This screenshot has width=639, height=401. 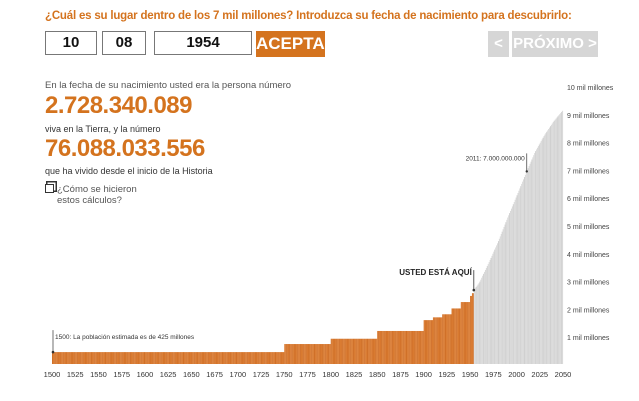 What do you see at coordinates (498, 44) in the screenshot?
I see `prev-button: <` at bounding box center [498, 44].